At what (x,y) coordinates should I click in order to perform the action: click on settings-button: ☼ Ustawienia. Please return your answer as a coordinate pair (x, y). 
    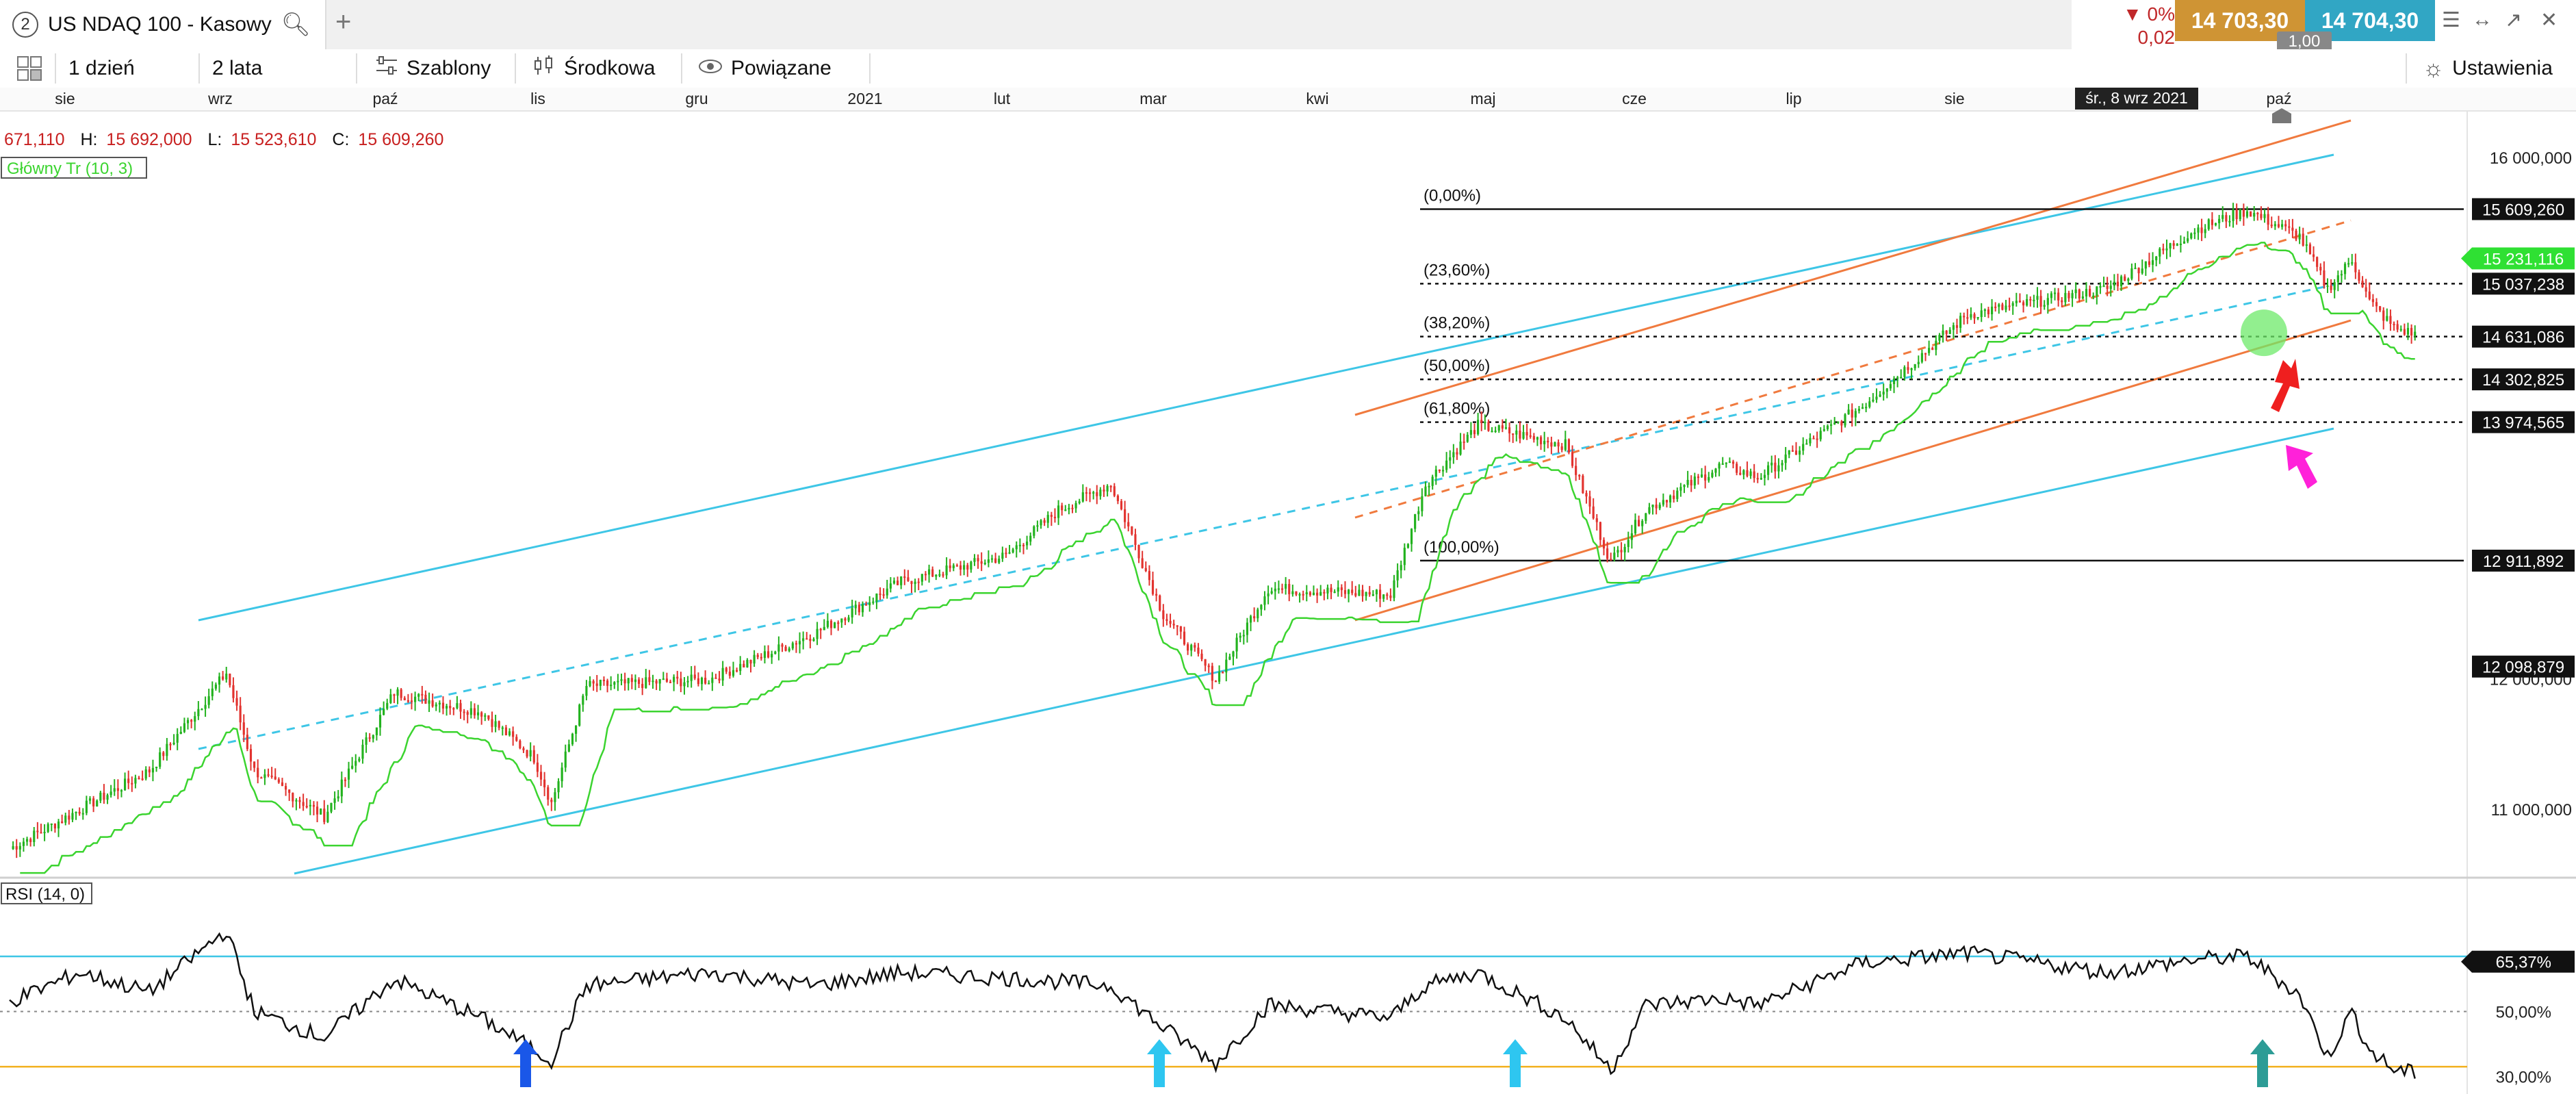
    Looking at the image, I should click on (2488, 68).